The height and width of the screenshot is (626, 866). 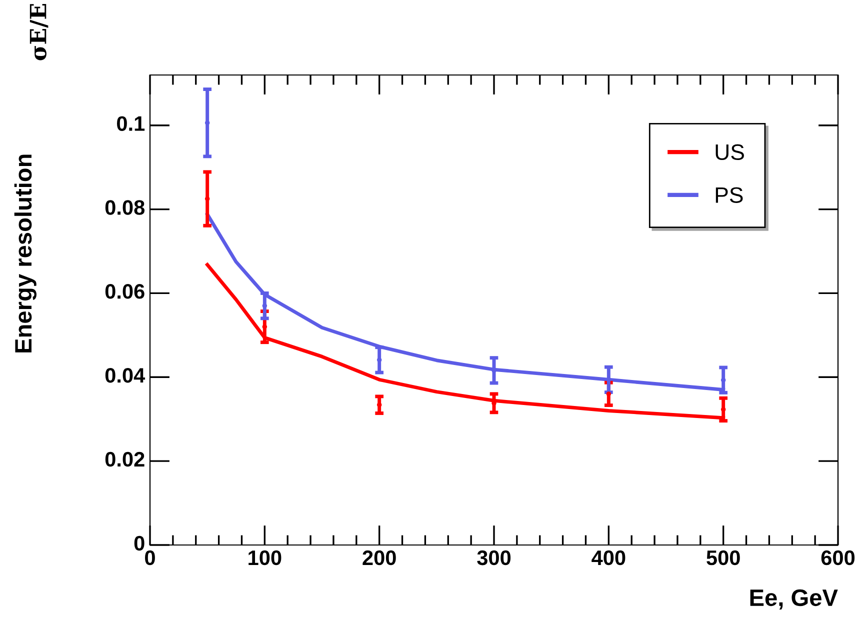 What do you see at coordinates (25, 253) in the screenshot?
I see `y-axis-title: Energy resolution` at bounding box center [25, 253].